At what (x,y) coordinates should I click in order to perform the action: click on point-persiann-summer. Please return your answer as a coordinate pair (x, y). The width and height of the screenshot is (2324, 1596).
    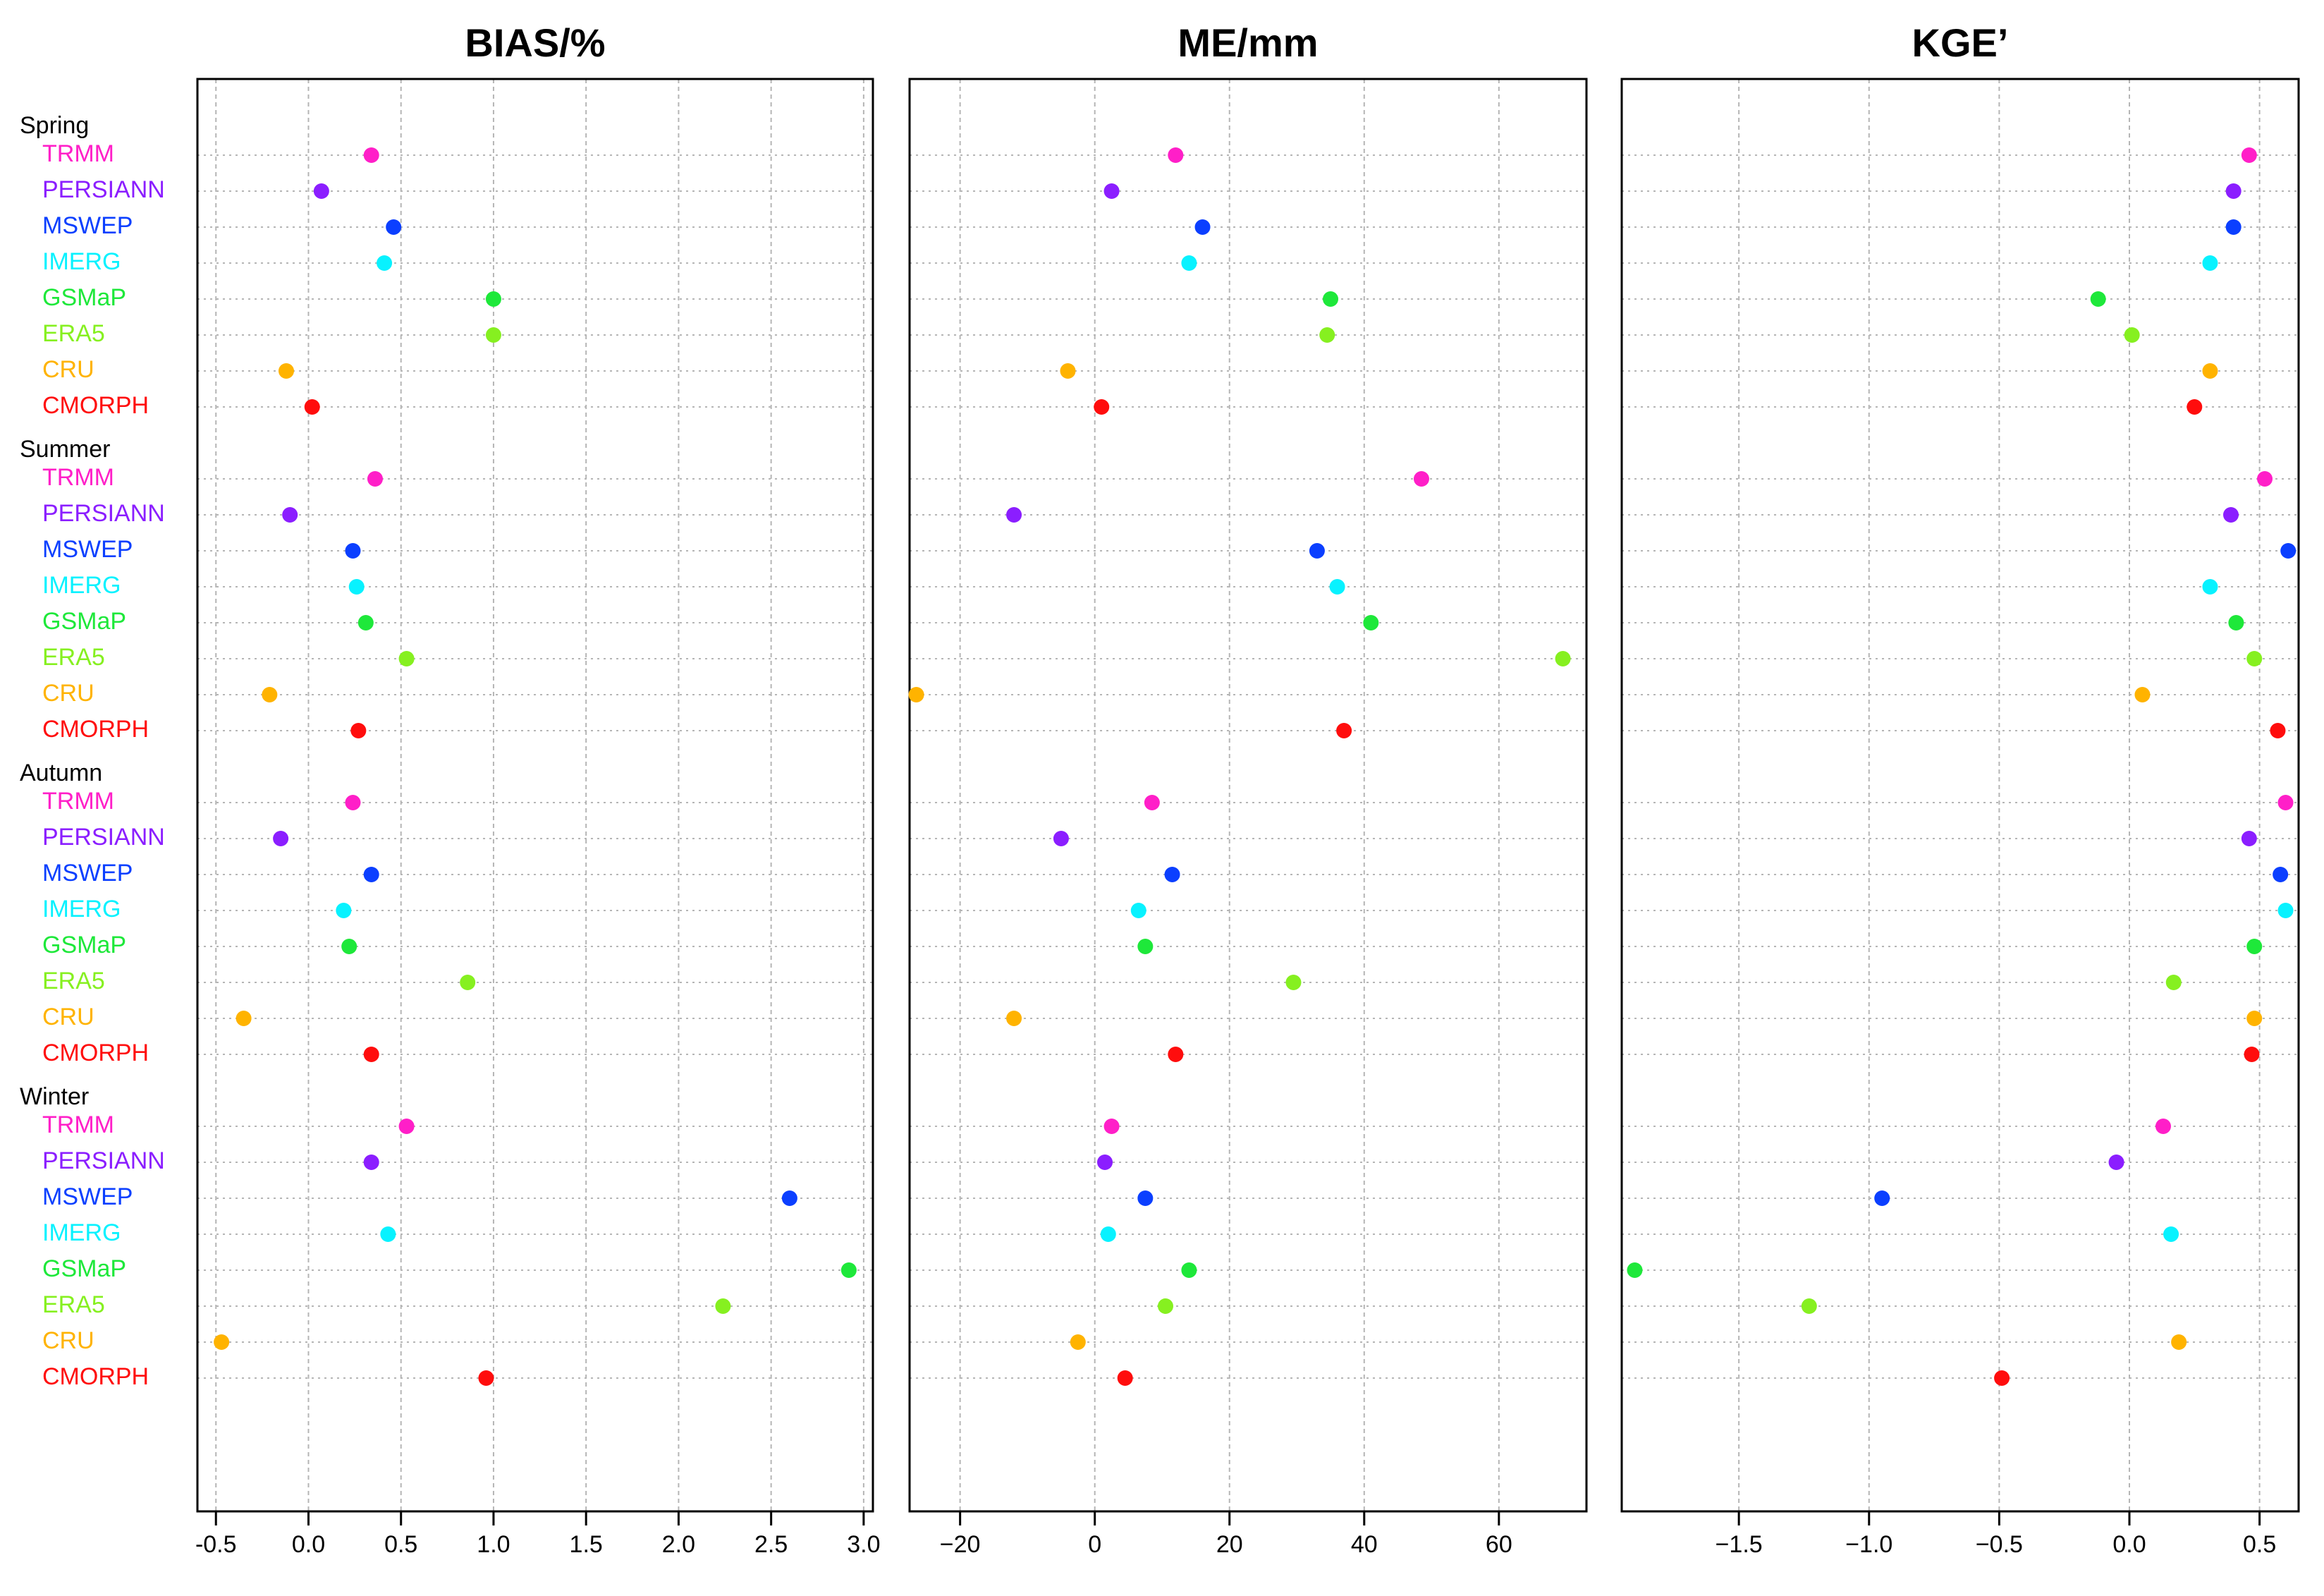
    Looking at the image, I should click on (290, 515).